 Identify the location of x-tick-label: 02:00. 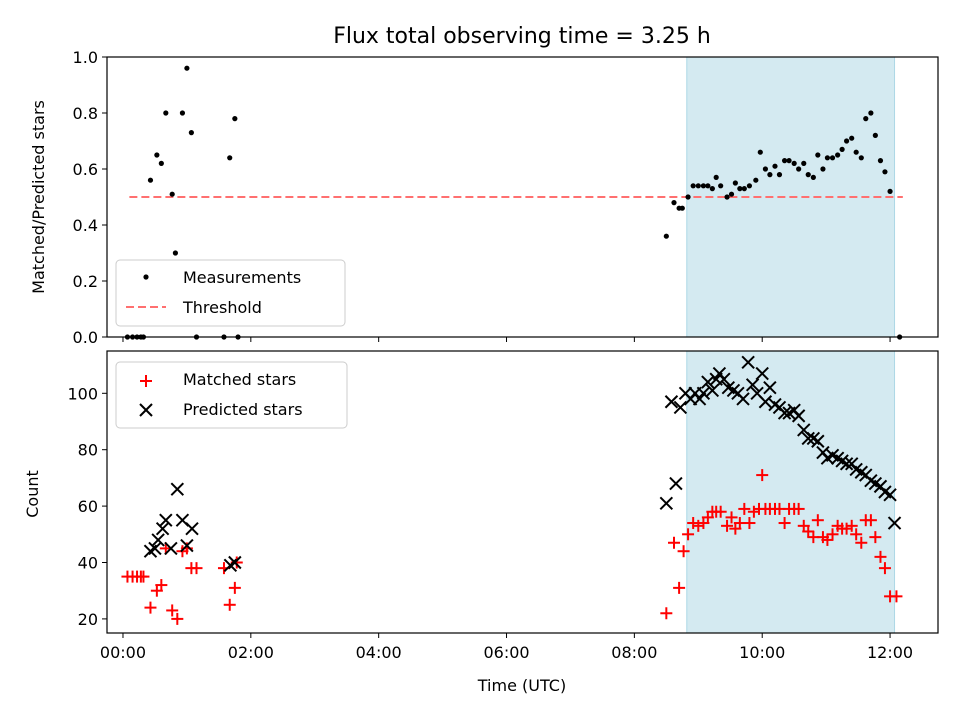
(251, 652).